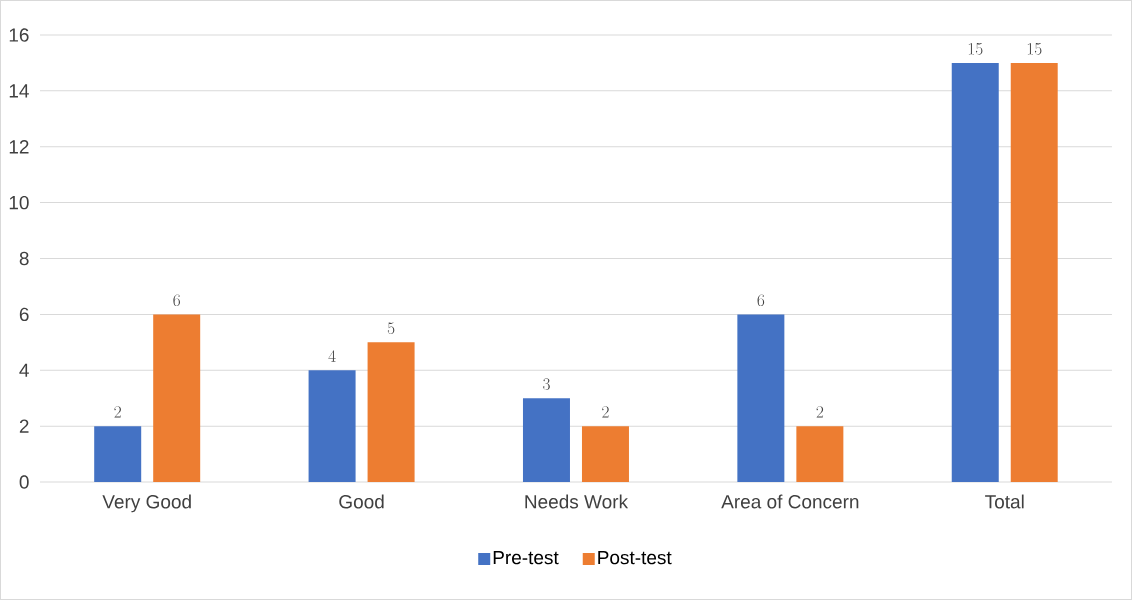 This screenshot has height=600, width=1132. I want to click on x-tick-label: Needs Work, so click(577, 501).